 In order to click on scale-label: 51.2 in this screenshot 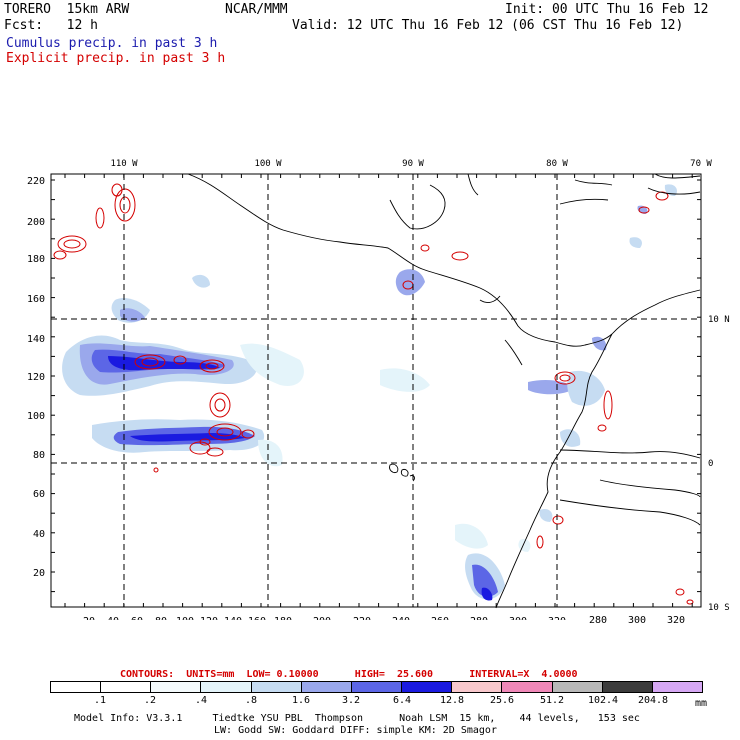, I will do `click(552, 700)`.